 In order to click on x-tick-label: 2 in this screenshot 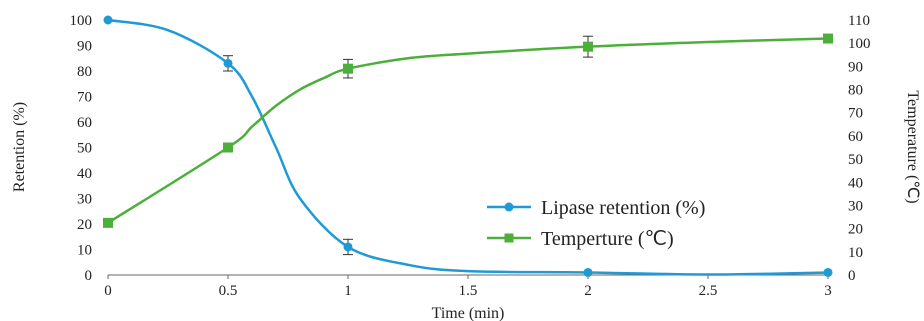, I will do `click(588, 291)`.